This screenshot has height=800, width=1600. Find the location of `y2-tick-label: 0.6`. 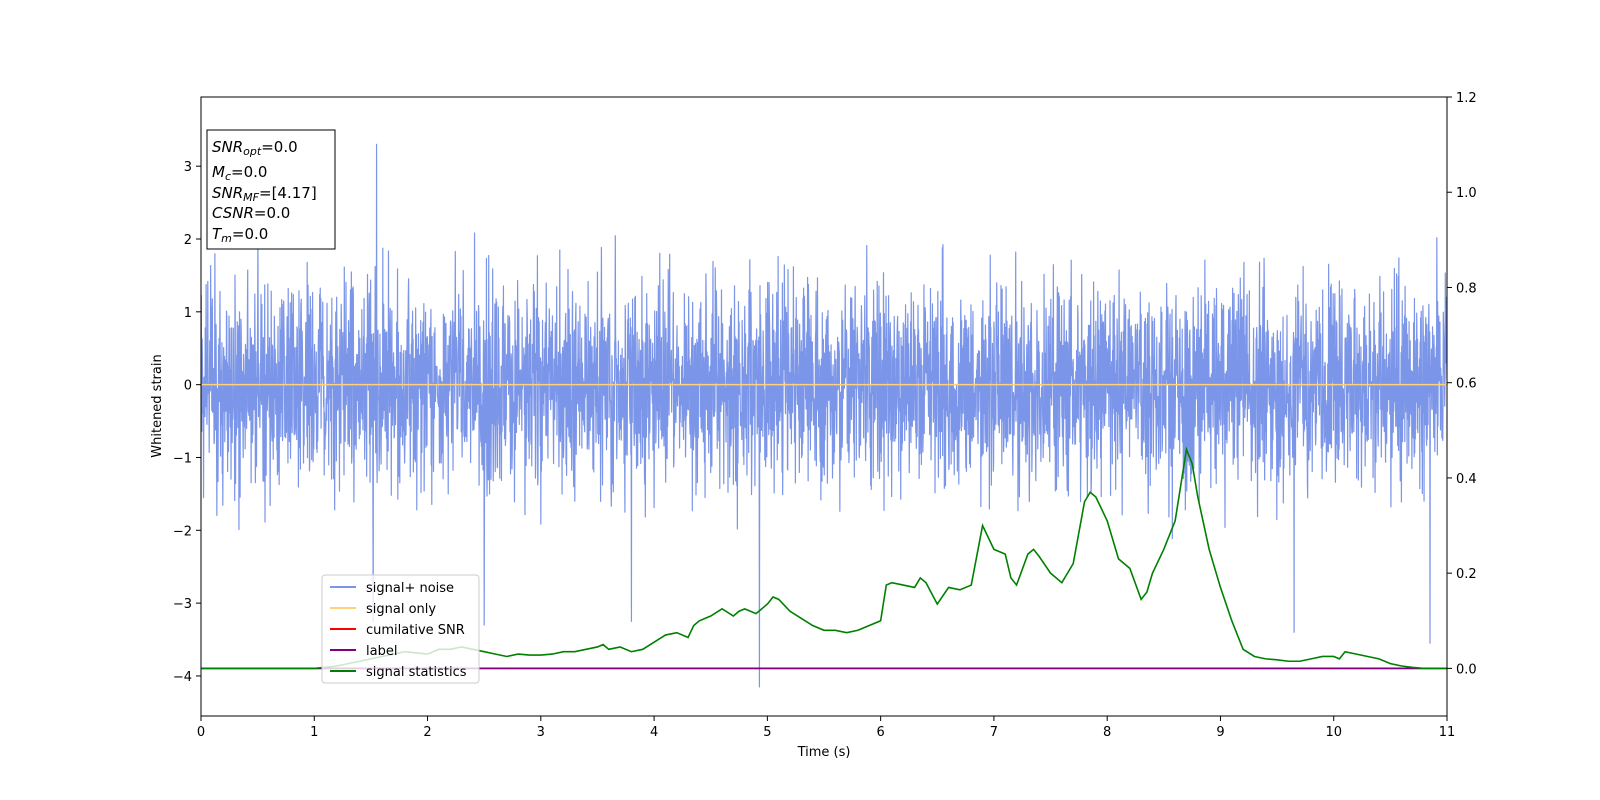

y2-tick-label: 0.6 is located at coordinates (1466, 384).